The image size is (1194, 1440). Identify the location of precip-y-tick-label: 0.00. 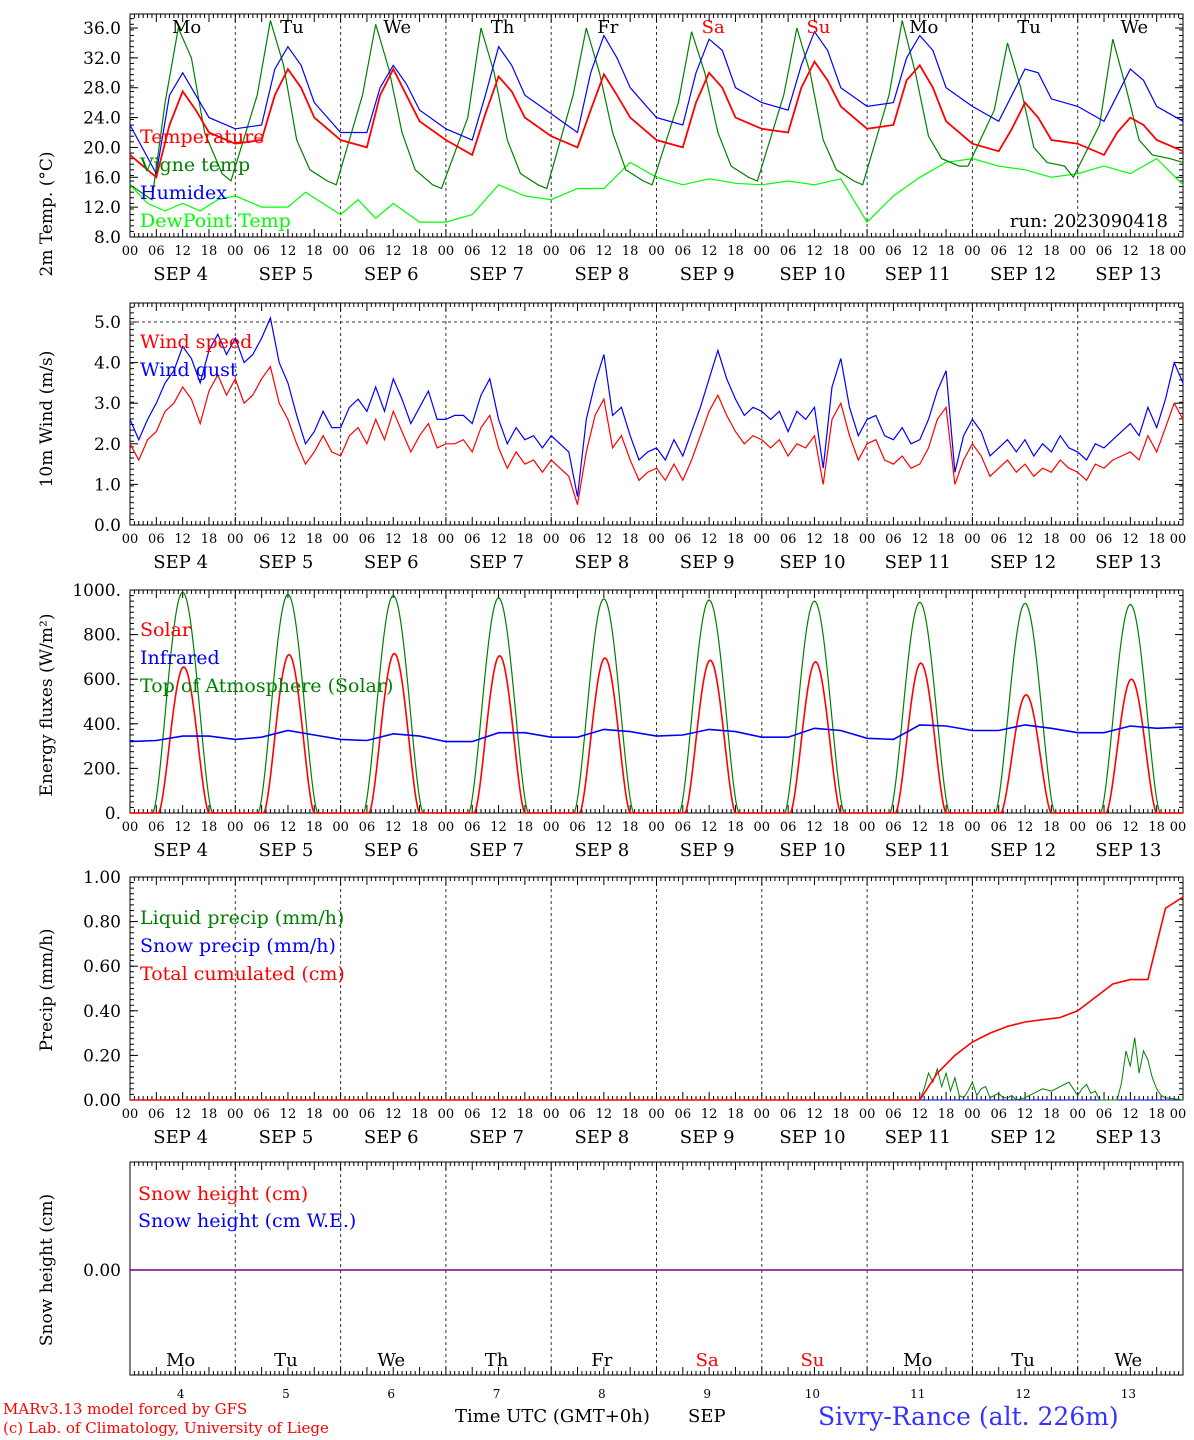
(102, 1101).